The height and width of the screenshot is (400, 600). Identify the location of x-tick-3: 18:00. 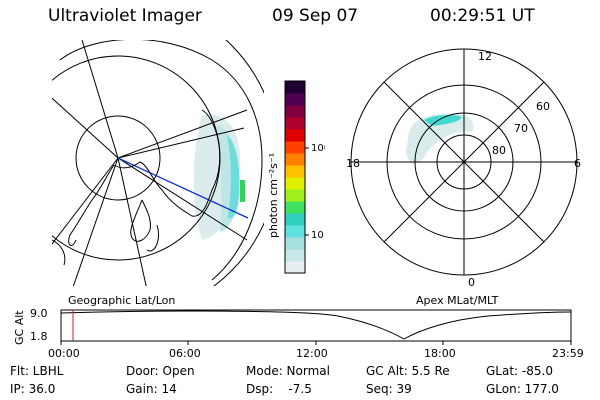
(440, 353).